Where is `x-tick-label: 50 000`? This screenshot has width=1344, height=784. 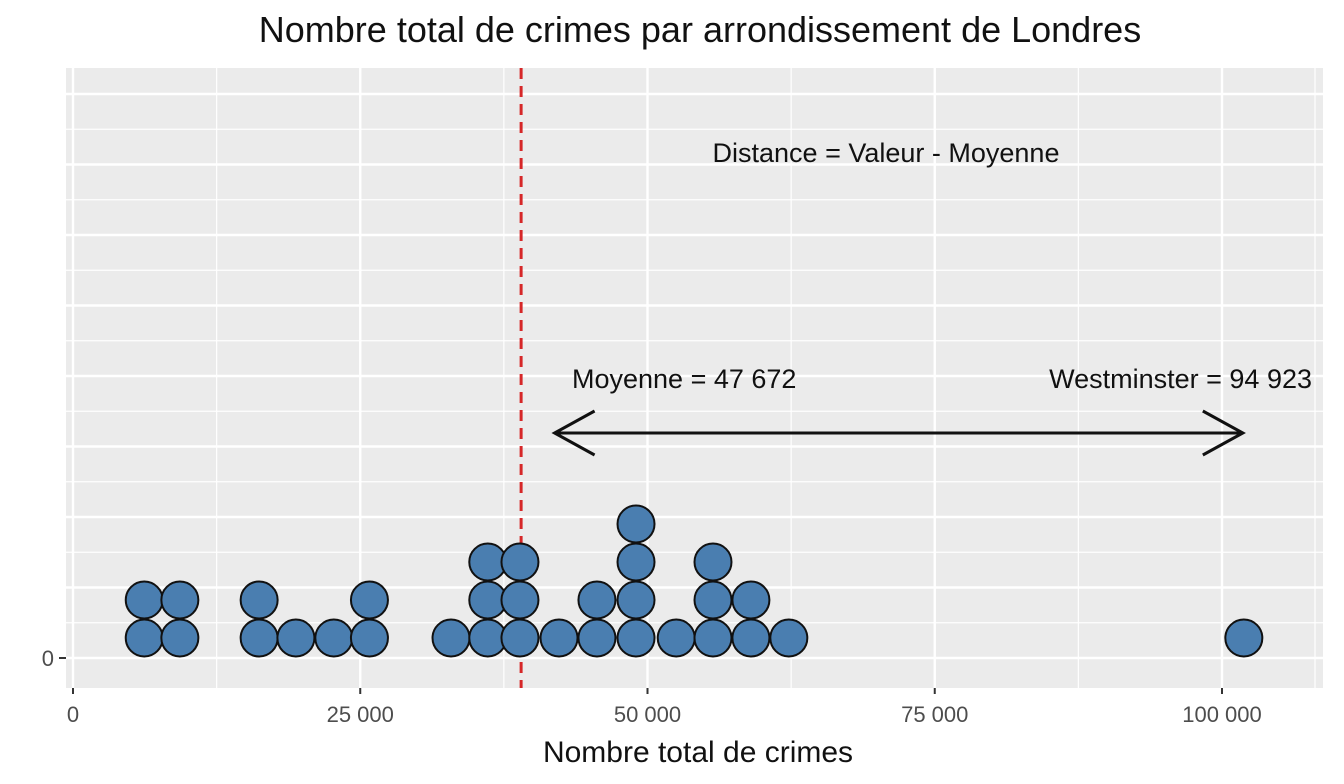
x-tick-label: 50 000 is located at coordinates (647, 714).